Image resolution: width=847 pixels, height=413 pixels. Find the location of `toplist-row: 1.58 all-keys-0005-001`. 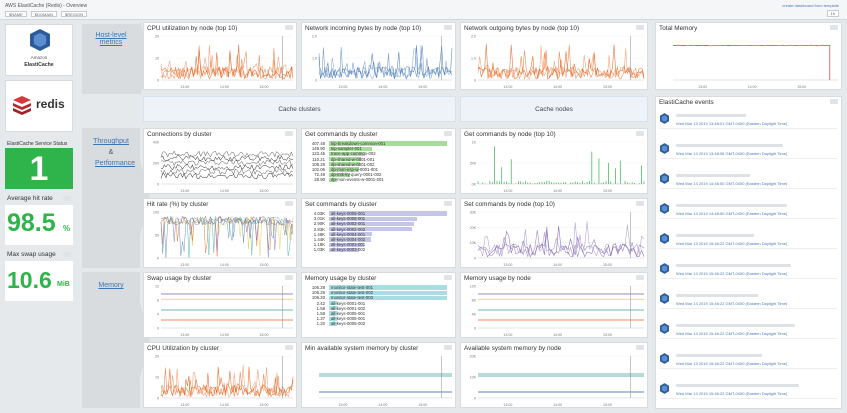

toplist-row: 1.58 all-keys-0005-001 is located at coordinates (378, 313).